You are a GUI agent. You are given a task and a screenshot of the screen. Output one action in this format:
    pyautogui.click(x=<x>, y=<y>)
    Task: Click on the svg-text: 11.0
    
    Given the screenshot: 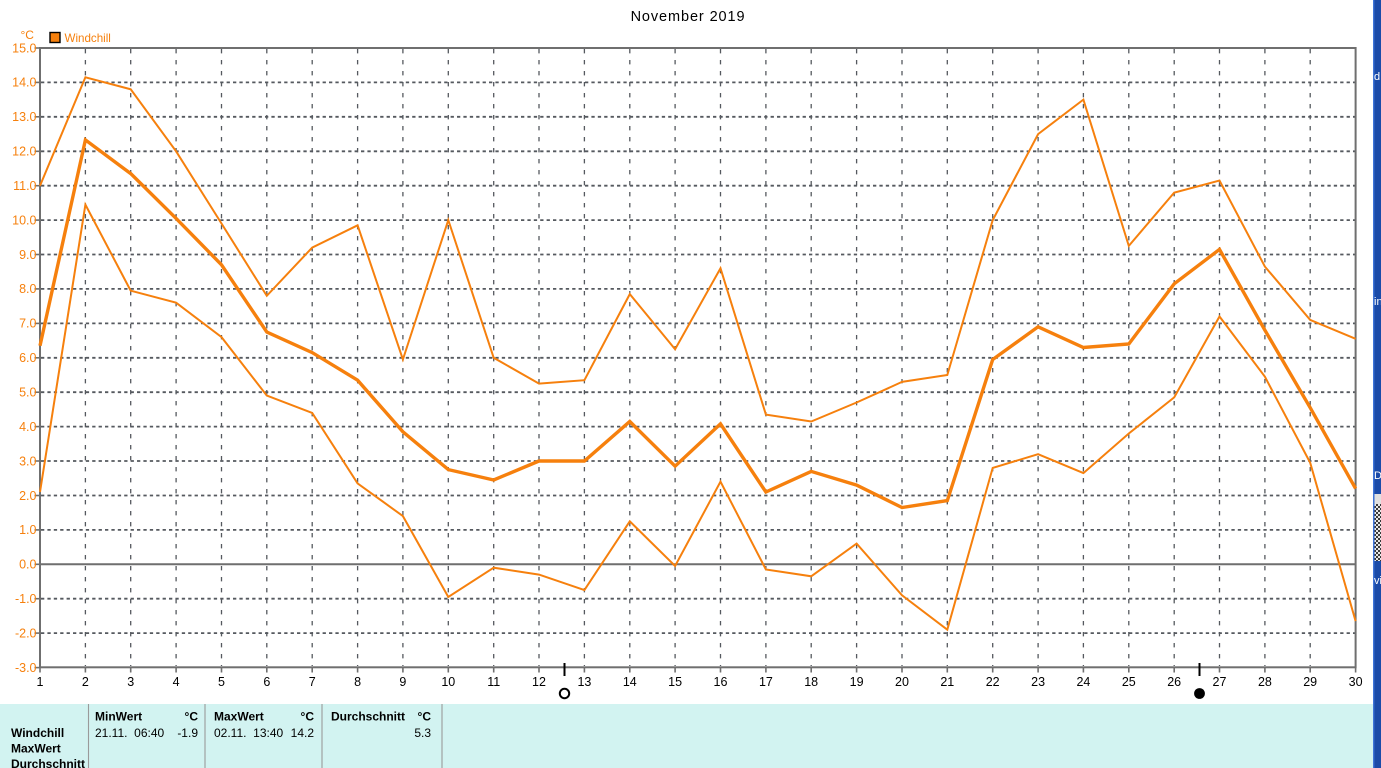 What is the action you would take?
    pyautogui.click(x=24, y=186)
    